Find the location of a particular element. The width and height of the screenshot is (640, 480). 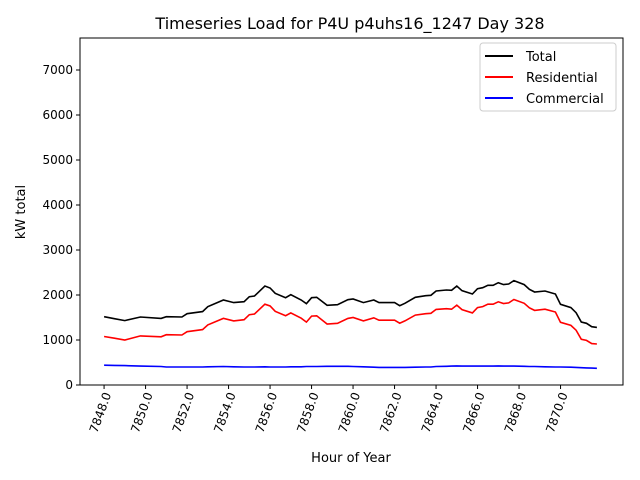

legend-label-commercial: Commercial is located at coordinates (565, 99).